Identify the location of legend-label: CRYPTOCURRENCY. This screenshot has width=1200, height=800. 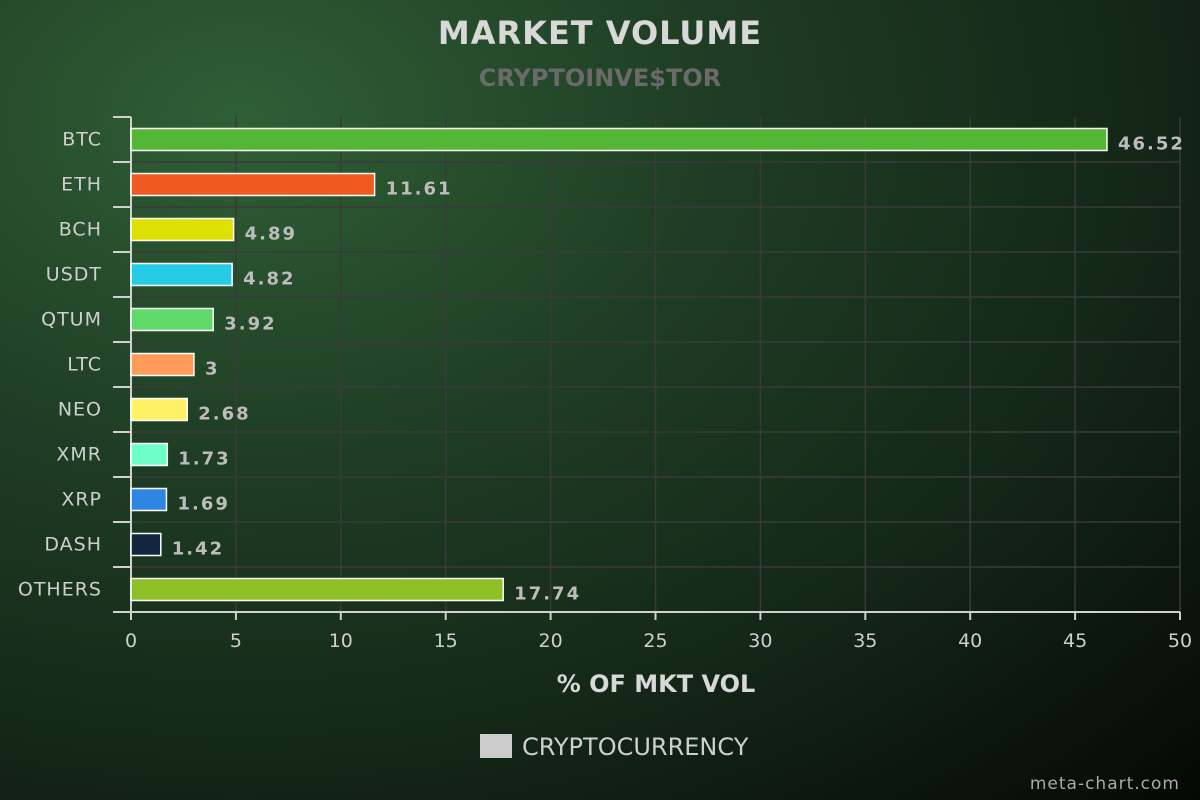
(635, 747).